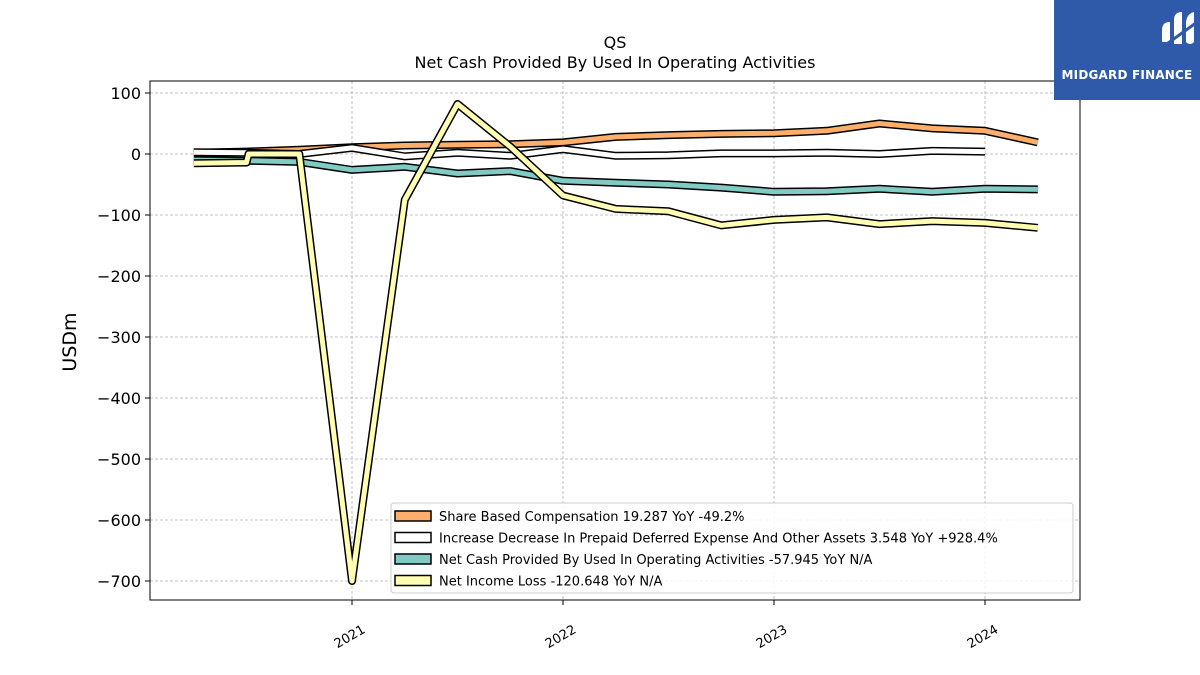 This screenshot has width=1200, height=675. What do you see at coordinates (119, 215) in the screenshot?
I see `y-tick-label: −100` at bounding box center [119, 215].